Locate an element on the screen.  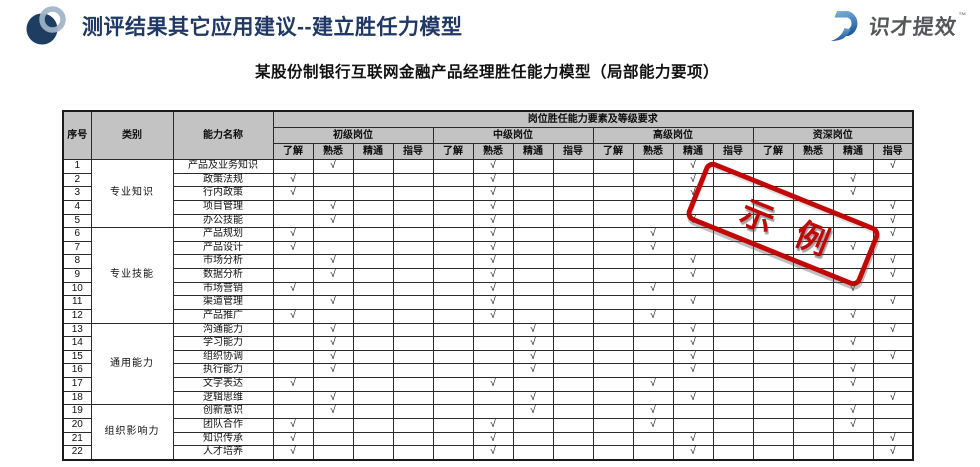
table-row: 21 知识传承 √ √ √ √ is located at coordinates (488, 439).